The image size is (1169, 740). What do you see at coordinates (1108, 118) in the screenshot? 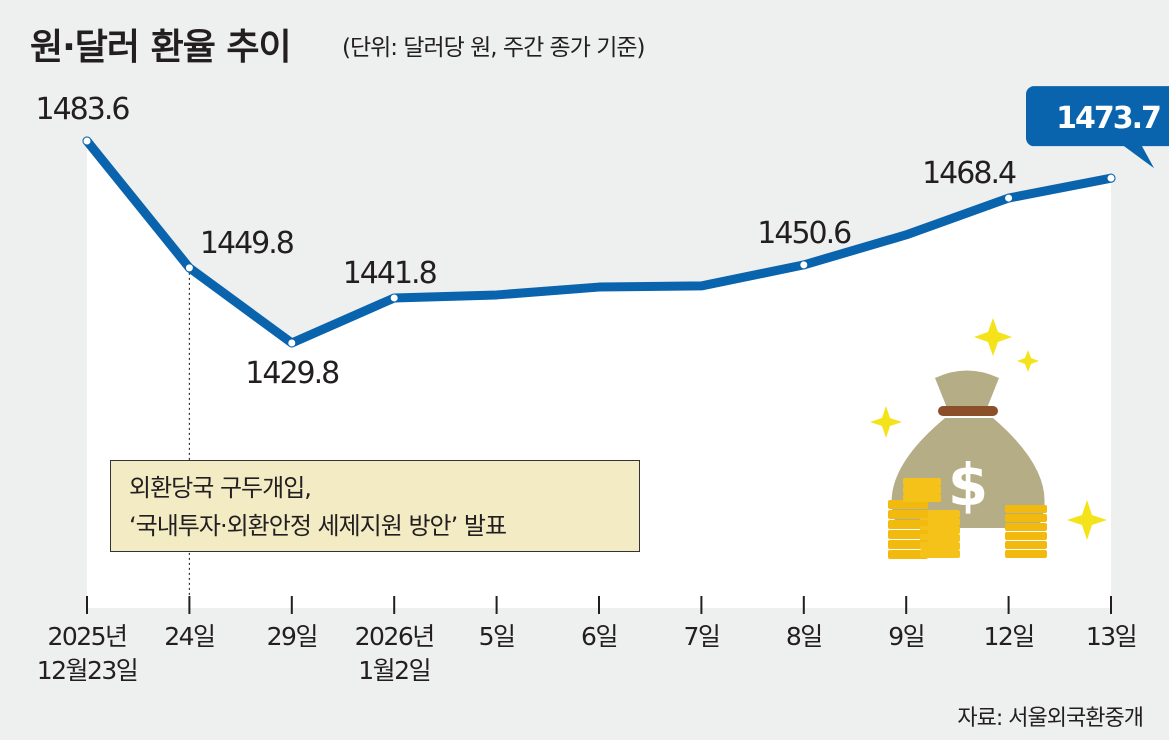
I see `data-label-highlight: 1473.7` at bounding box center [1108, 118].